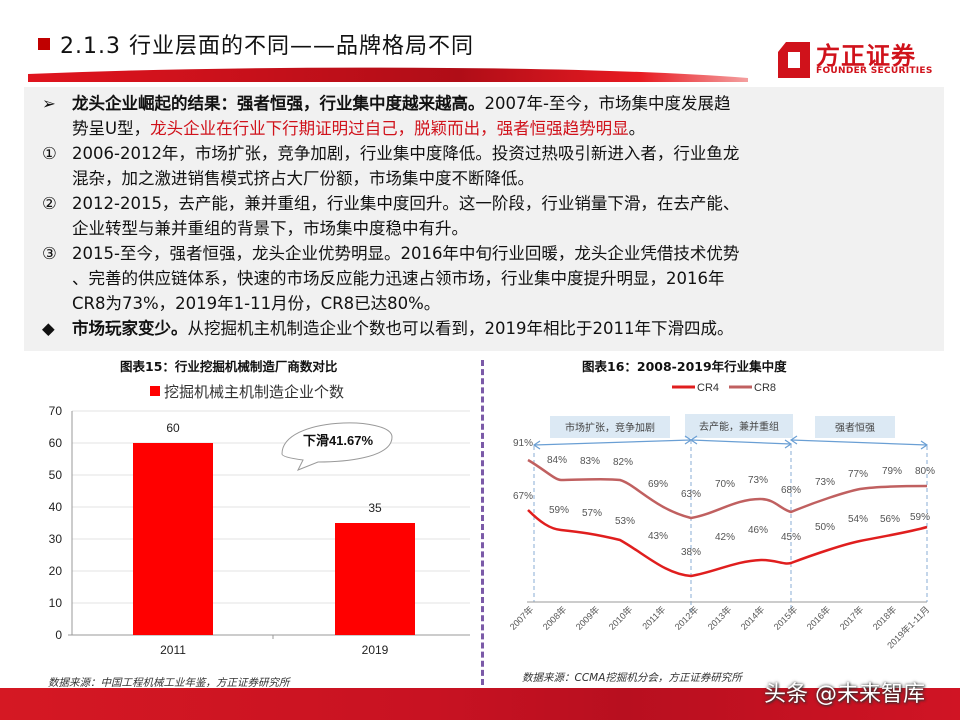 This screenshot has height=720, width=960. Describe the element at coordinates (554, 618) in the screenshot. I see `svg-text: 2008年` at that location.